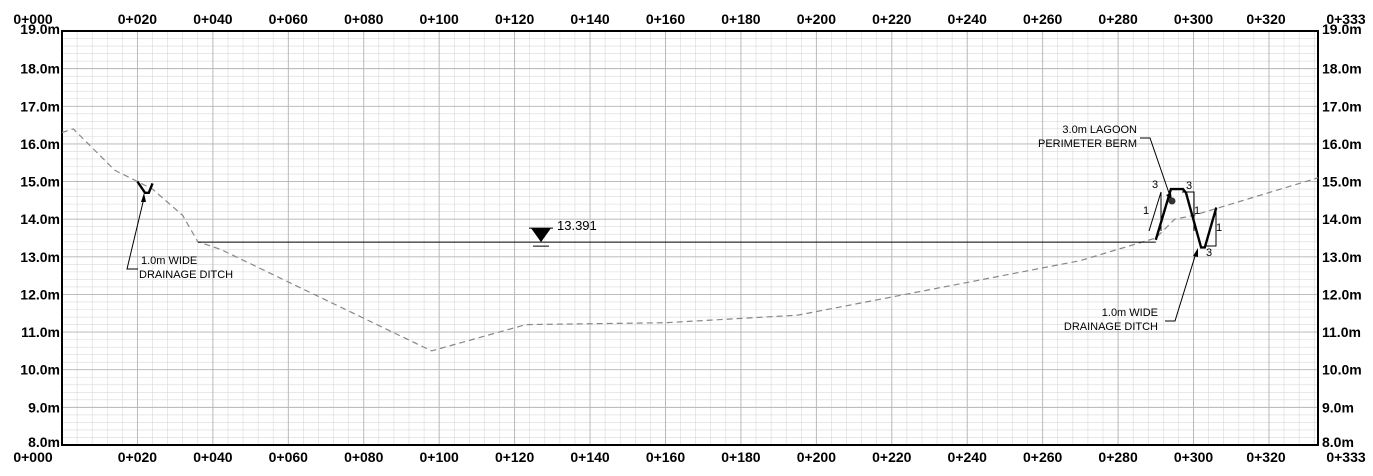 This screenshot has height=476, width=1373. I want to click on x-tick-label-bottom: 0+220, so click(892, 457).